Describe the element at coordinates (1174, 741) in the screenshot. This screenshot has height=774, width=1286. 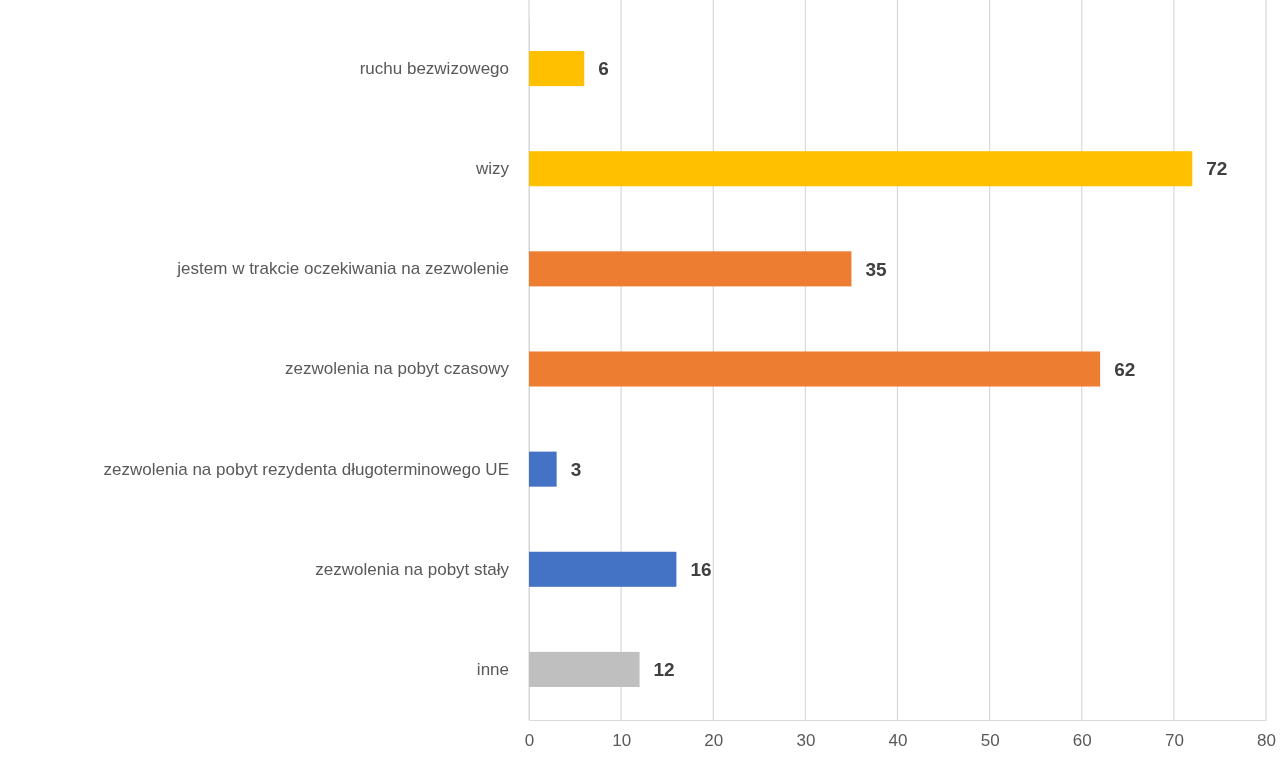
I see `x-tick-label: 70` at that location.